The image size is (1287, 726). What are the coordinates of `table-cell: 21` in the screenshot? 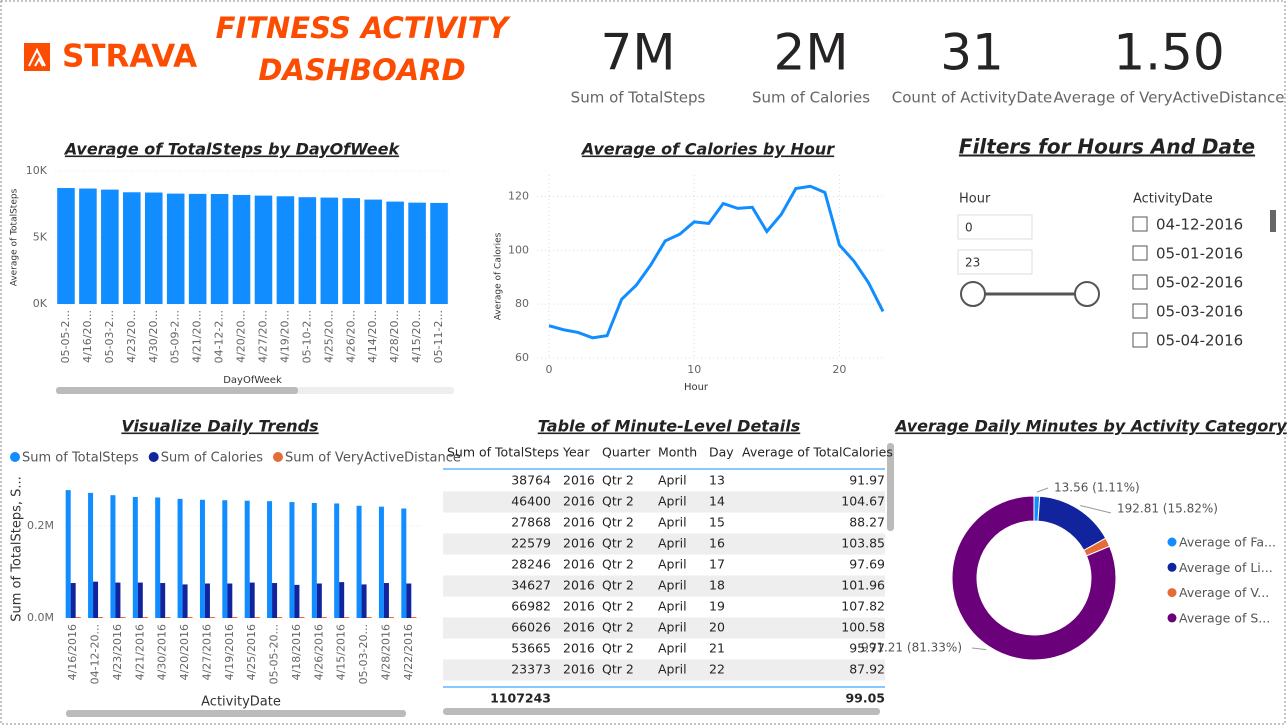 It's located at (717, 648).